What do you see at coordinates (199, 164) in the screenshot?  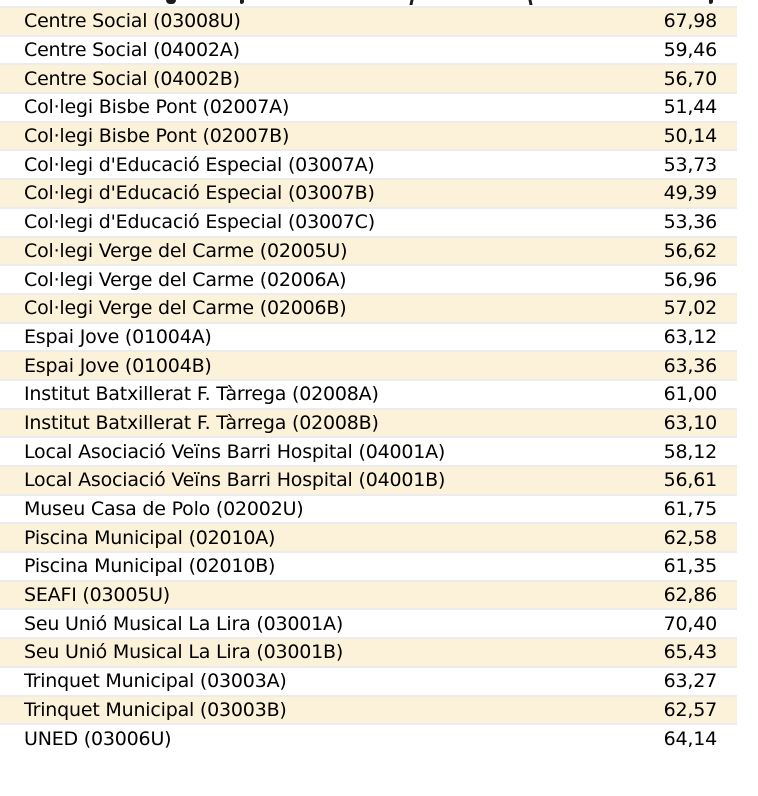 I see `polling-station-name: Col·legi d'Educació Especial (03007A)` at bounding box center [199, 164].